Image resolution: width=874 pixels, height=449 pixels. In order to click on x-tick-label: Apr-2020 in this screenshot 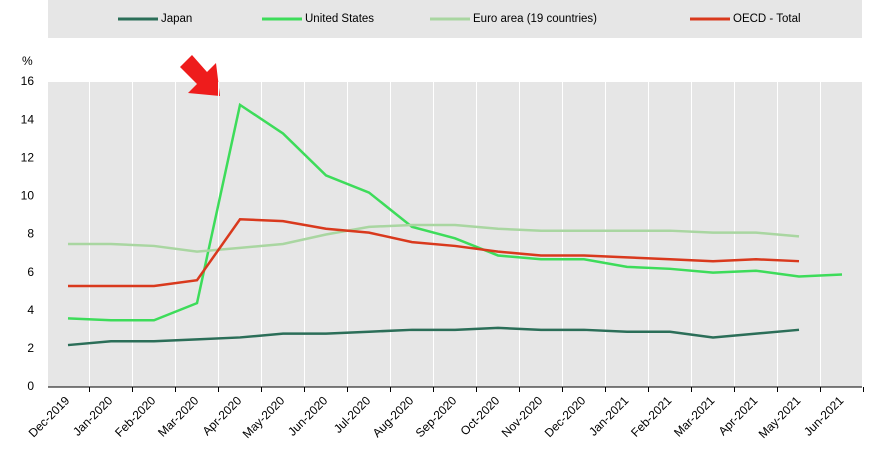, I will do `click(222, 415)`.